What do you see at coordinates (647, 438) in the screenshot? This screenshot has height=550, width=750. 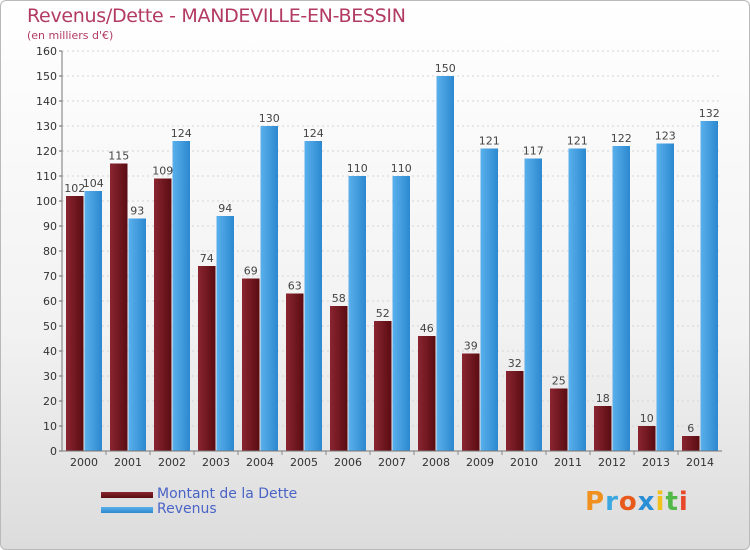 I see `bar-dette-2013` at bounding box center [647, 438].